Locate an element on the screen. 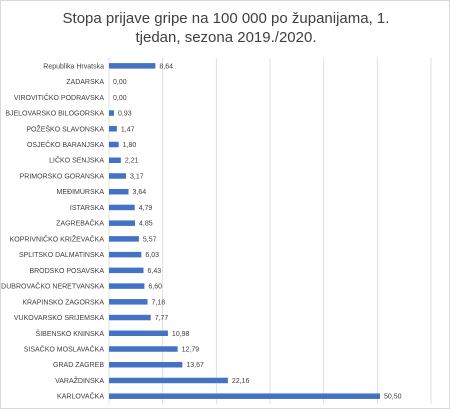  category-label: ISTARSKA is located at coordinates (87, 208).